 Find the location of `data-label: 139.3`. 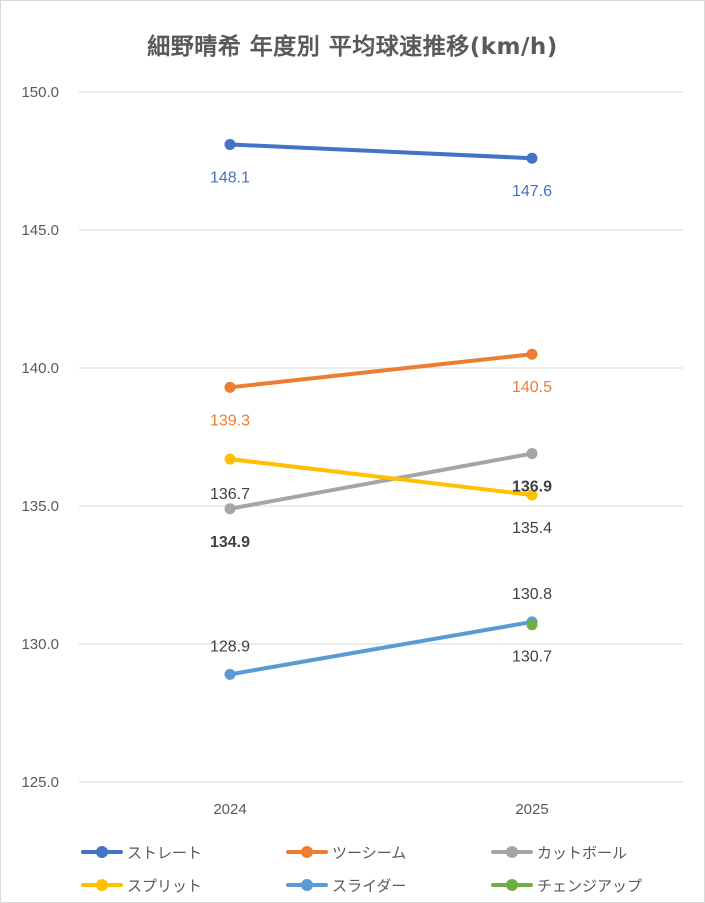

data-label: 139.3 is located at coordinates (230, 420).